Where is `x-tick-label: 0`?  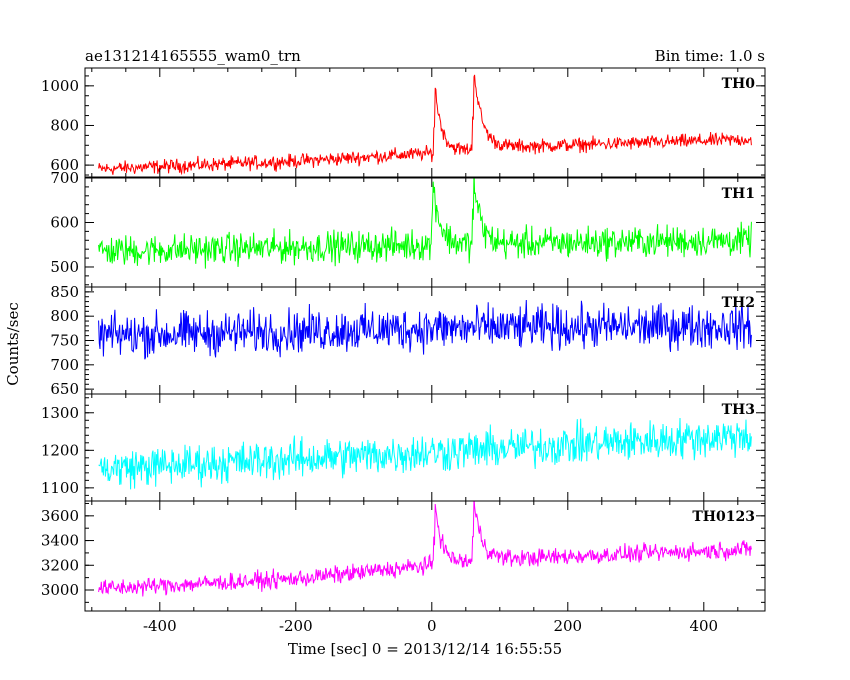 x-tick-label: 0 is located at coordinates (432, 626).